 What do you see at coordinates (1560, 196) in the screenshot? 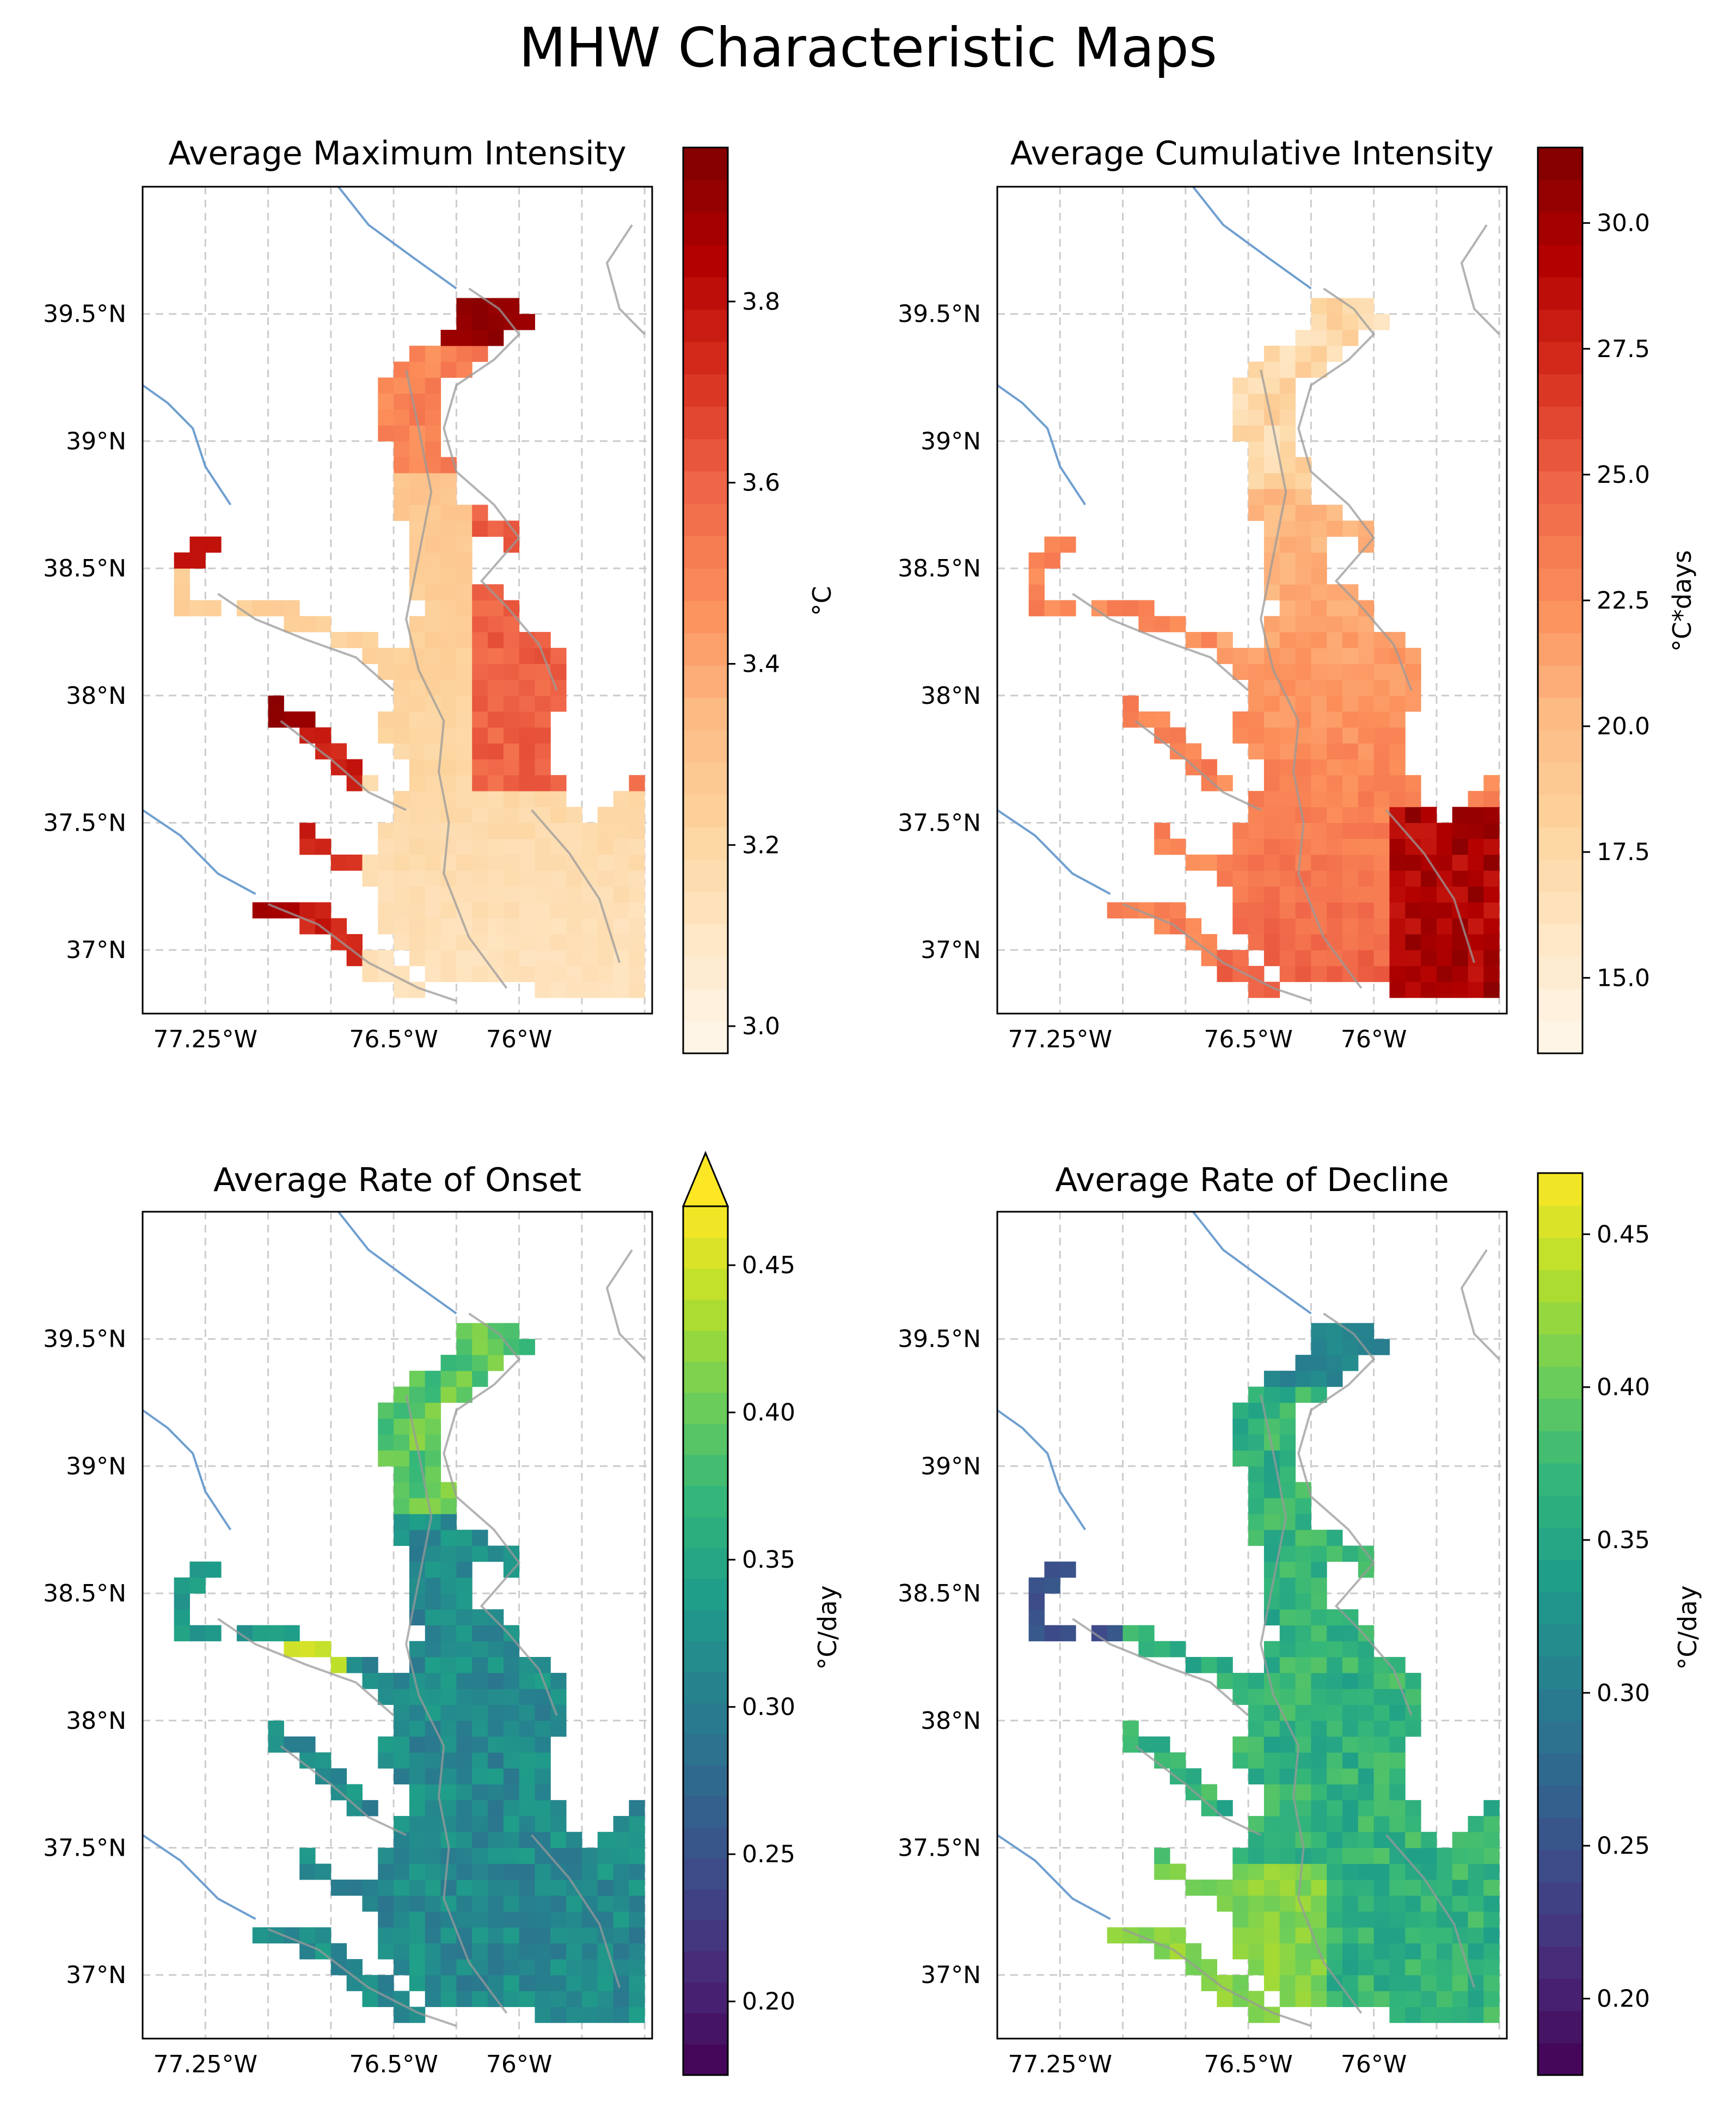
I see `colorbar-segment` at bounding box center [1560, 196].